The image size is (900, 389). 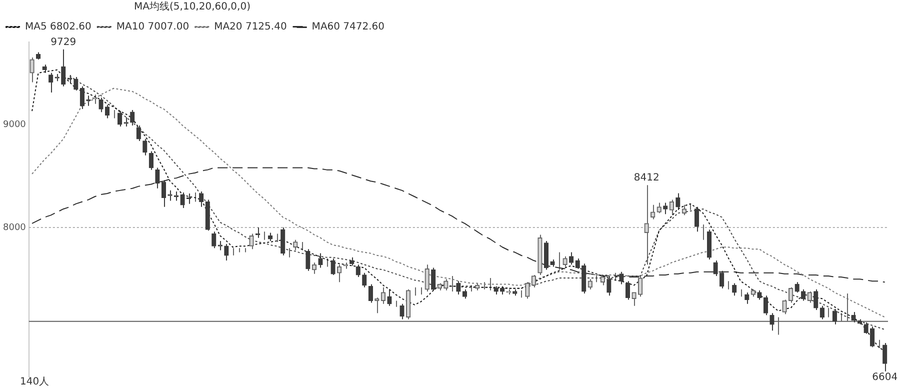 I want to click on annotation: 8412, so click(x=647, y=178).